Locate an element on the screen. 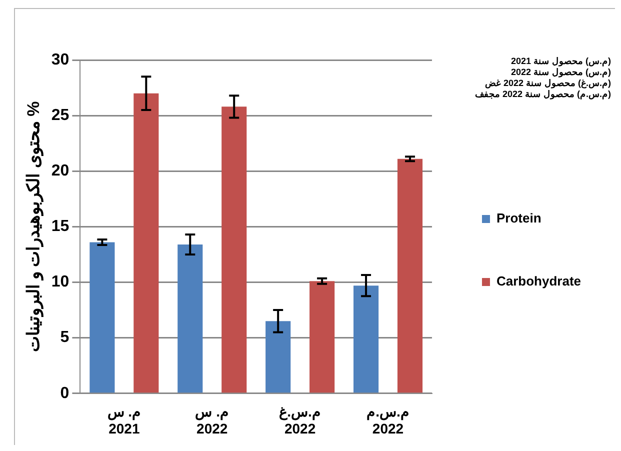  y-tick-label: 5 is located at coordinates (65, 337).